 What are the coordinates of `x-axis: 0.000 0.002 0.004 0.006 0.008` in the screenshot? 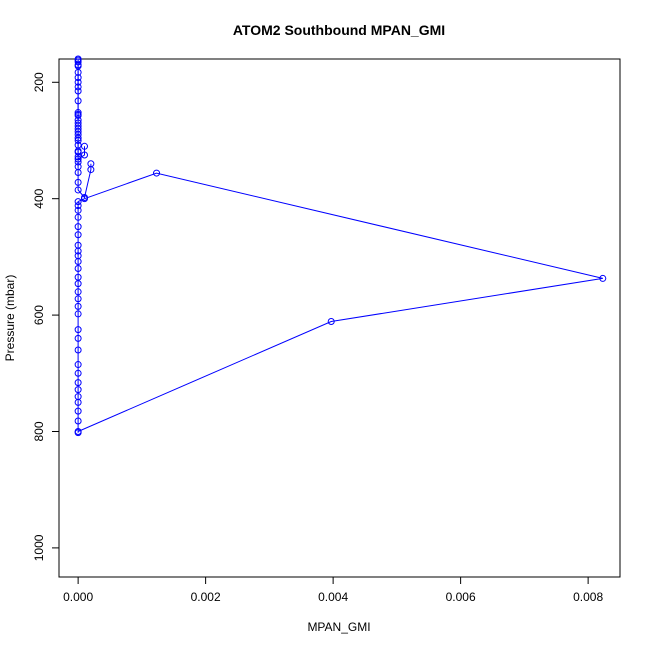 It's located at (333, 590).